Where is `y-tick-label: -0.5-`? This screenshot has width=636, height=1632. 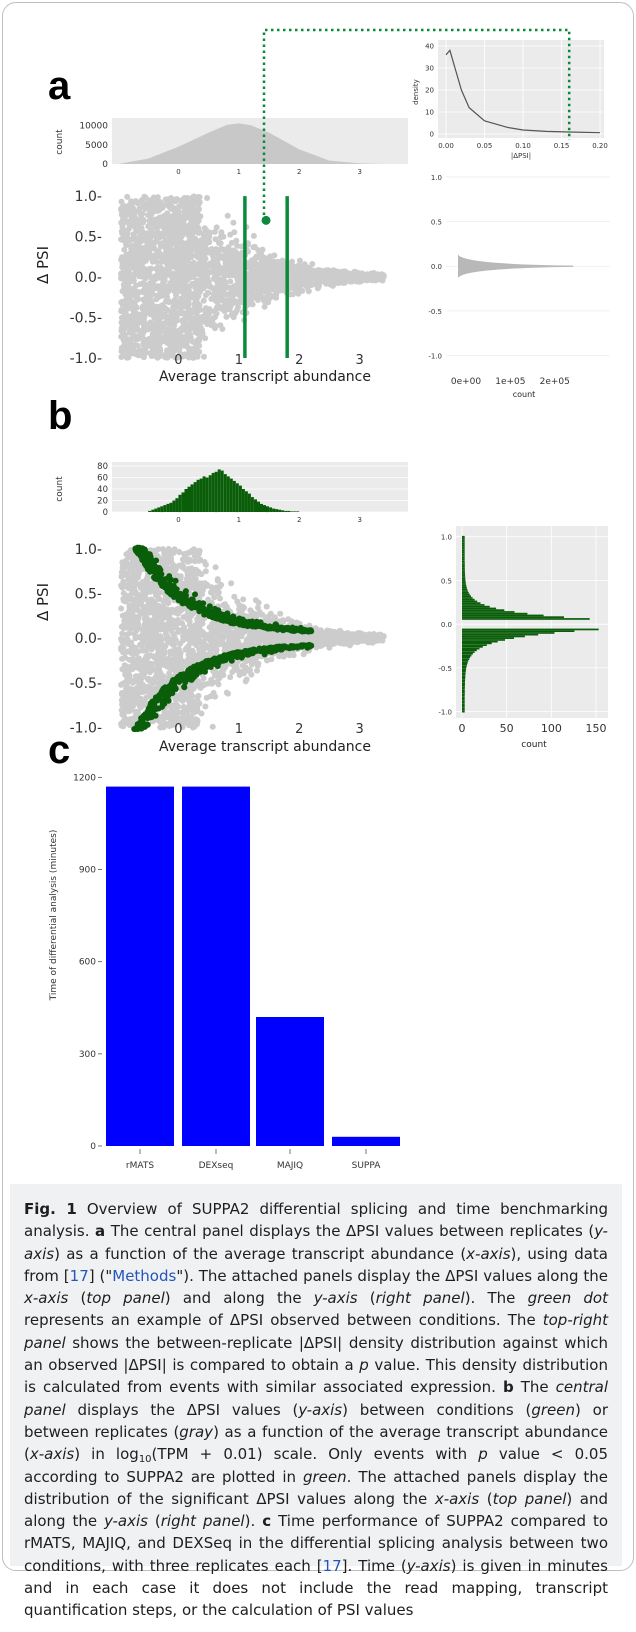
y-tick-label: -0.5- is located at coordinates (86, 318).